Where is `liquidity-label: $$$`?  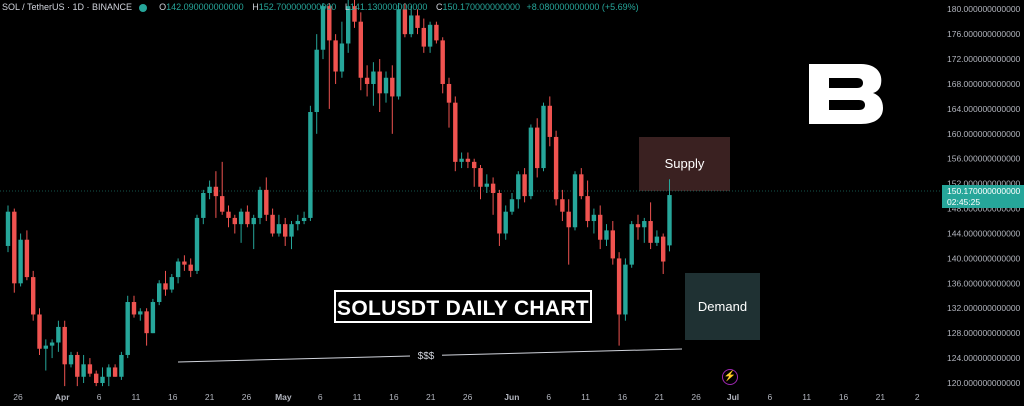
liquidity-label: $$$ is located at coordinates (426, 356).